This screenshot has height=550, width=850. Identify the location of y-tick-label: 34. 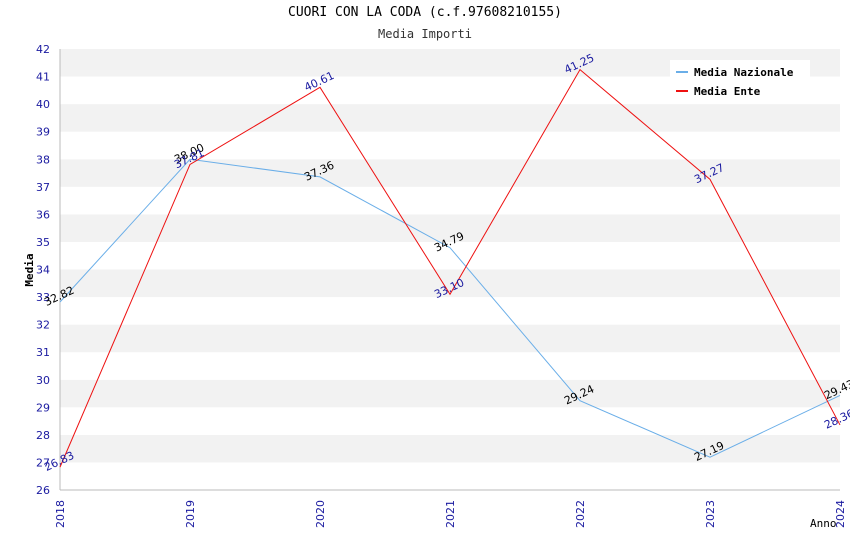
(43, 270).